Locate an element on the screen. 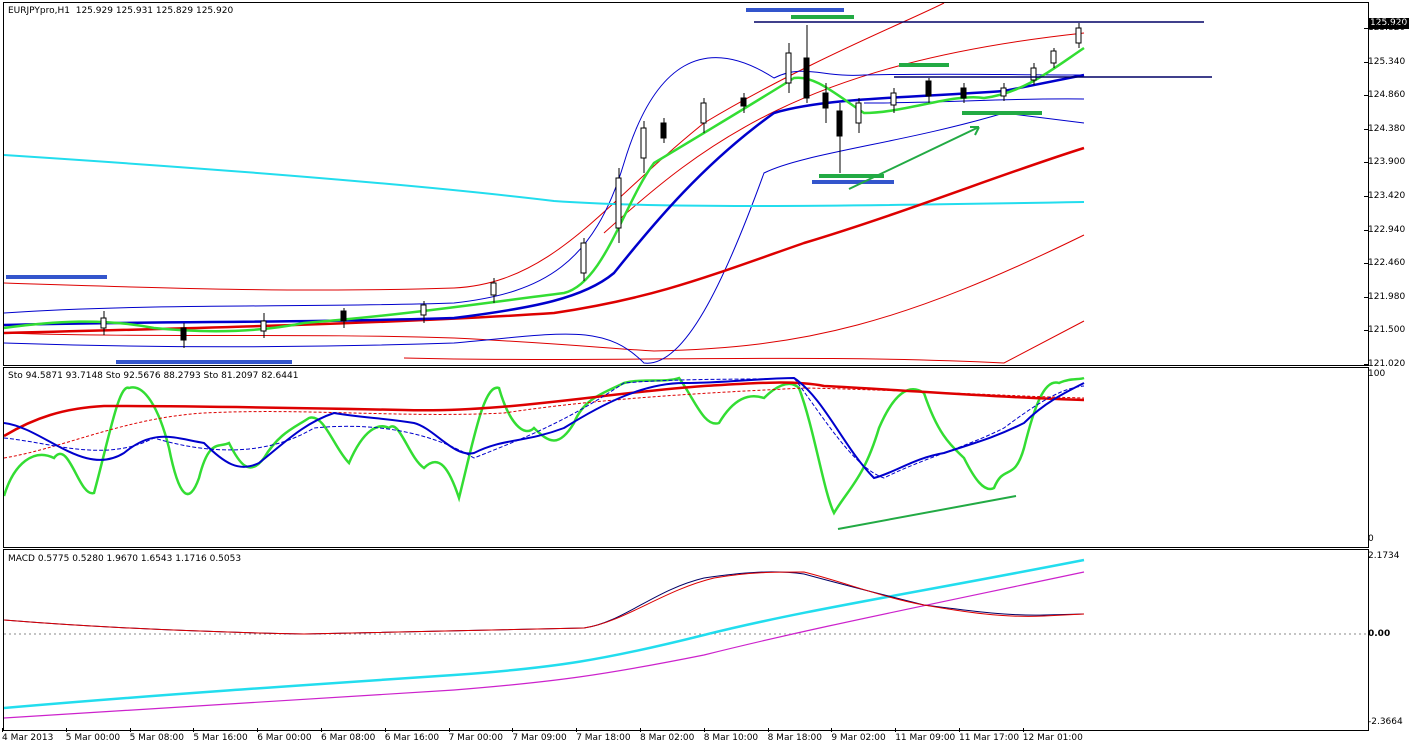 This screenshot has width=1409, height=748. stoch-divergence-line is located at coordinates (927, 512).